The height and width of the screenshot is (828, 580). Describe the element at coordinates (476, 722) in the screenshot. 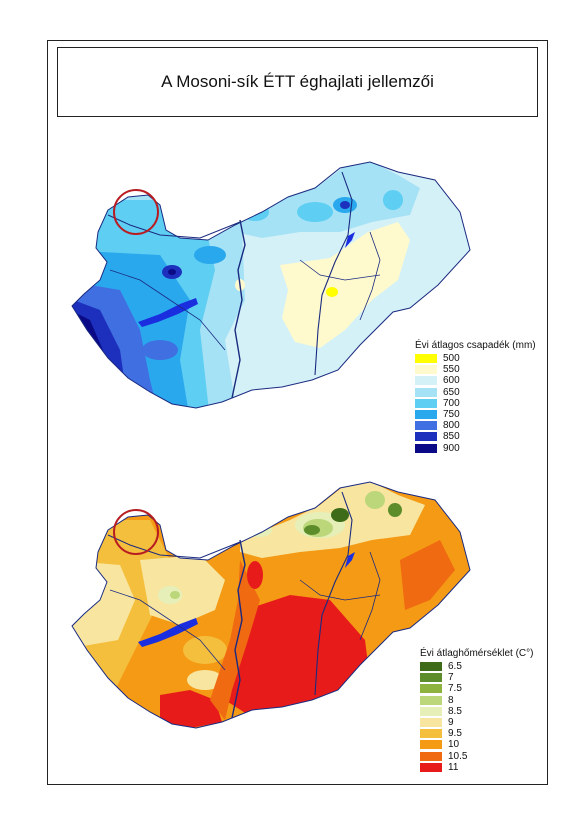

I see `temp-legend-item: 9` at that location.